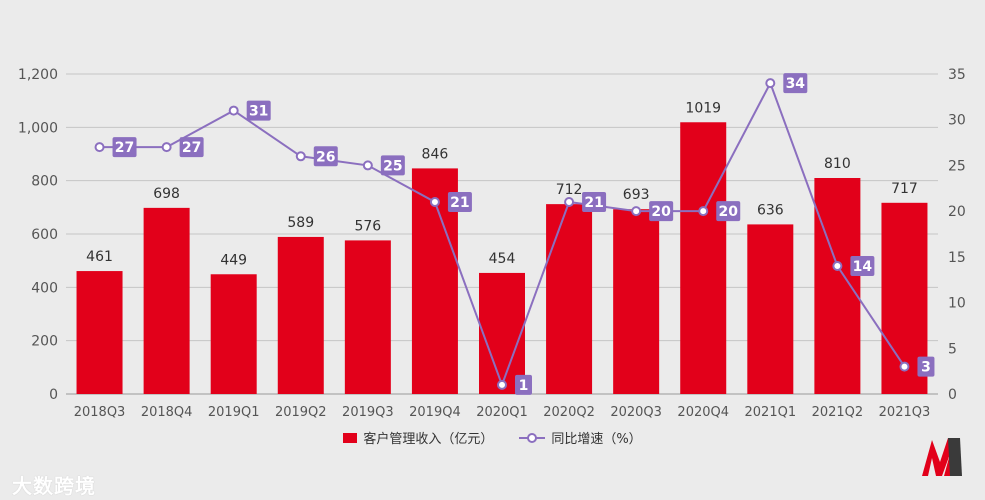 This screenshot has height=500, width=985. What do you see at coordinates (502, 259) in the screenshot?
I see `bar-value-label: 454` at bounding box center [502, 259].